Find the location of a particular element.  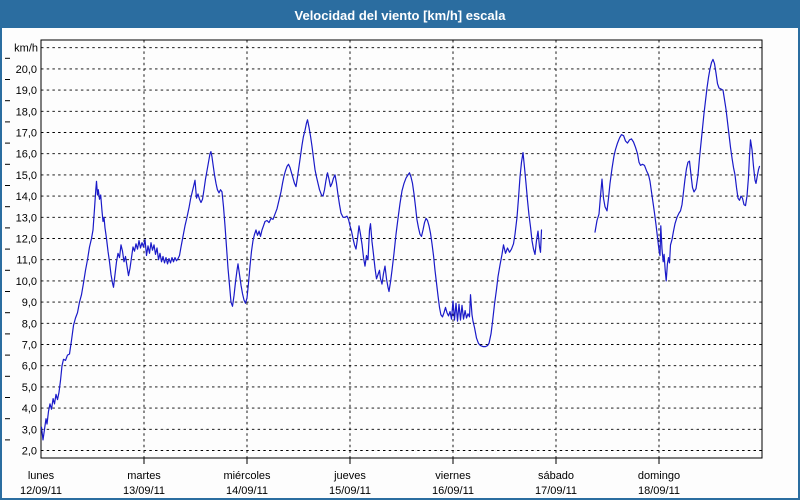

x-day-name-label: sábado is located at coordinates (556, 476).